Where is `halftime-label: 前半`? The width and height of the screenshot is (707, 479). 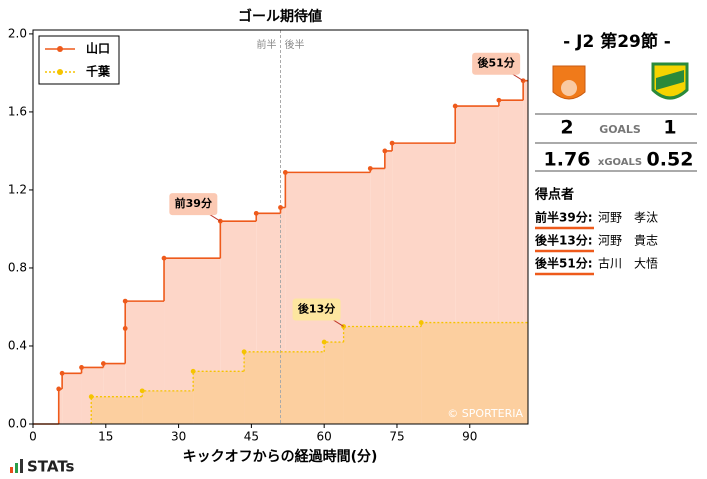 halftime-label: 前半 is located at coordinates (267, 44).